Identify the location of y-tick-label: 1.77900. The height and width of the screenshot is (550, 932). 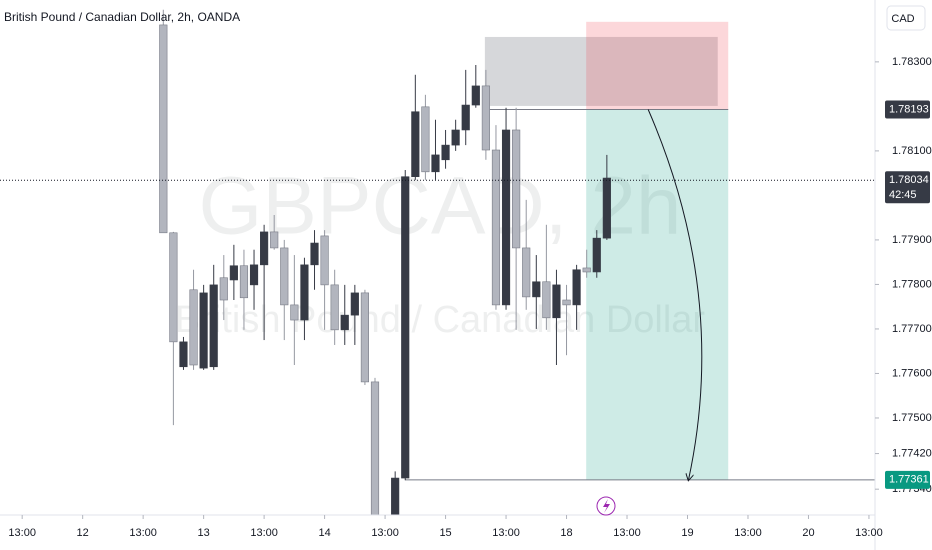
(912, 240).